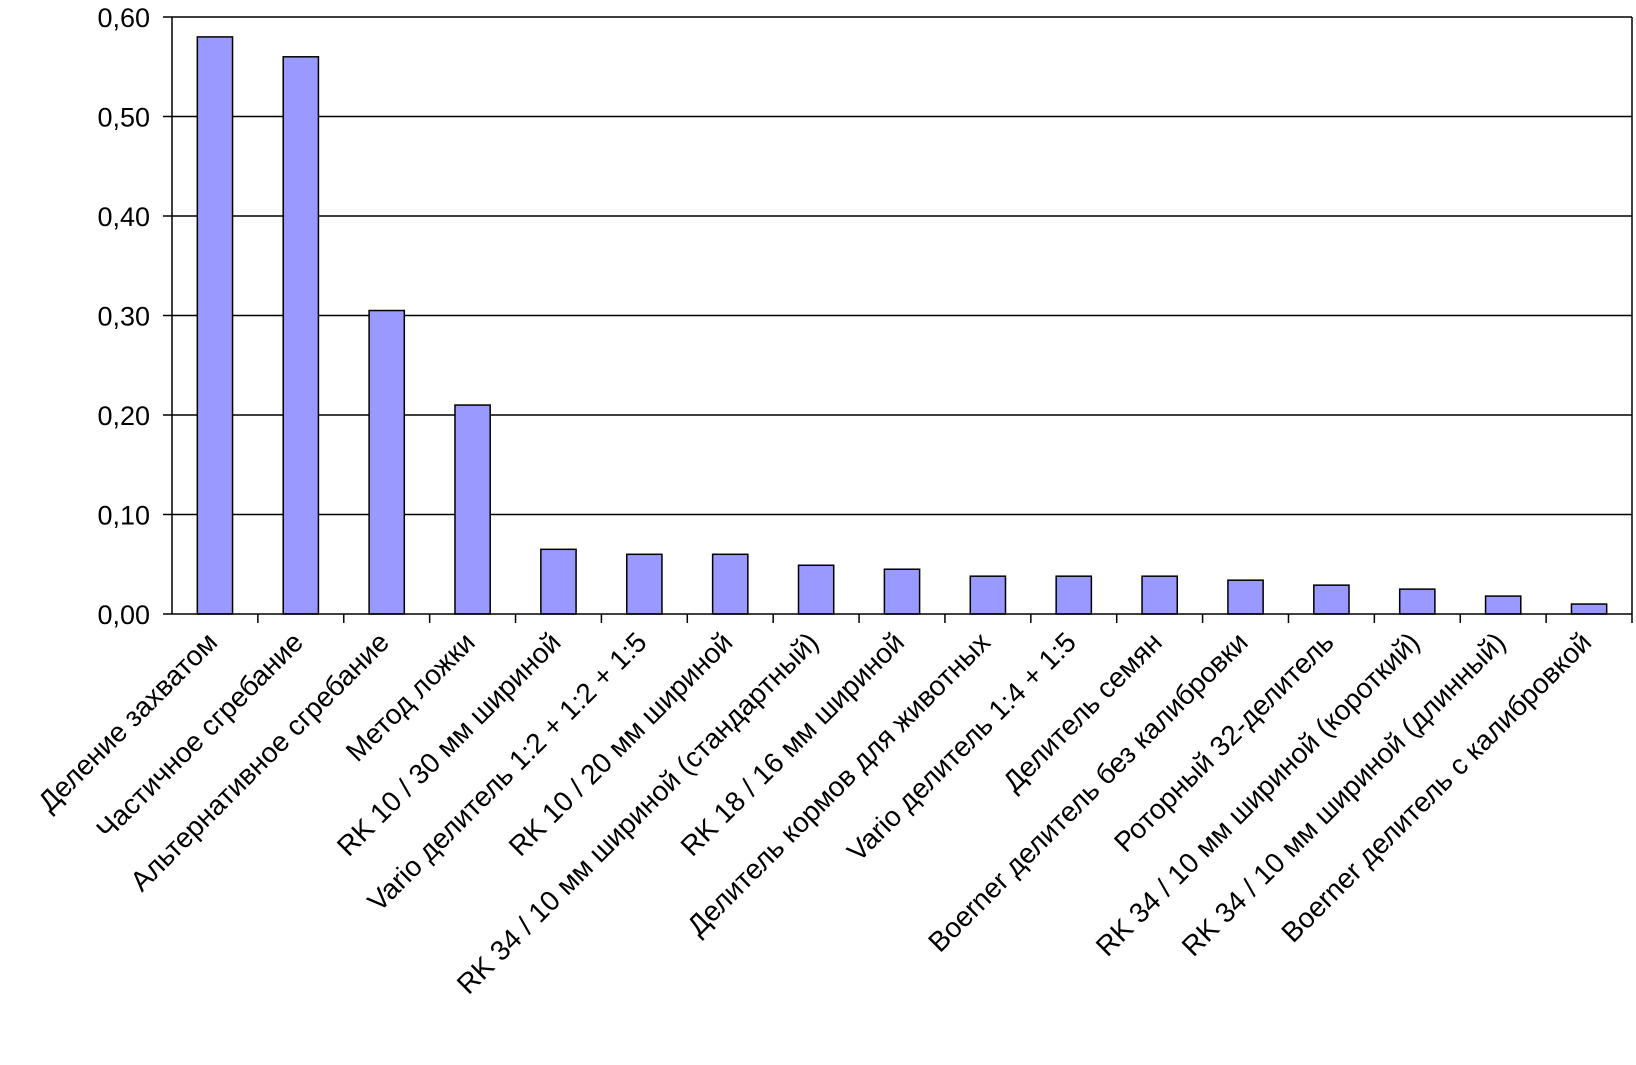 Image resolution: width=1636 pixels, height=1065 pixels. What do you see at coordinates (123, 416) in the screenshot?
I see `y-tick-label: 0,20` at bounding box center [123, 416].